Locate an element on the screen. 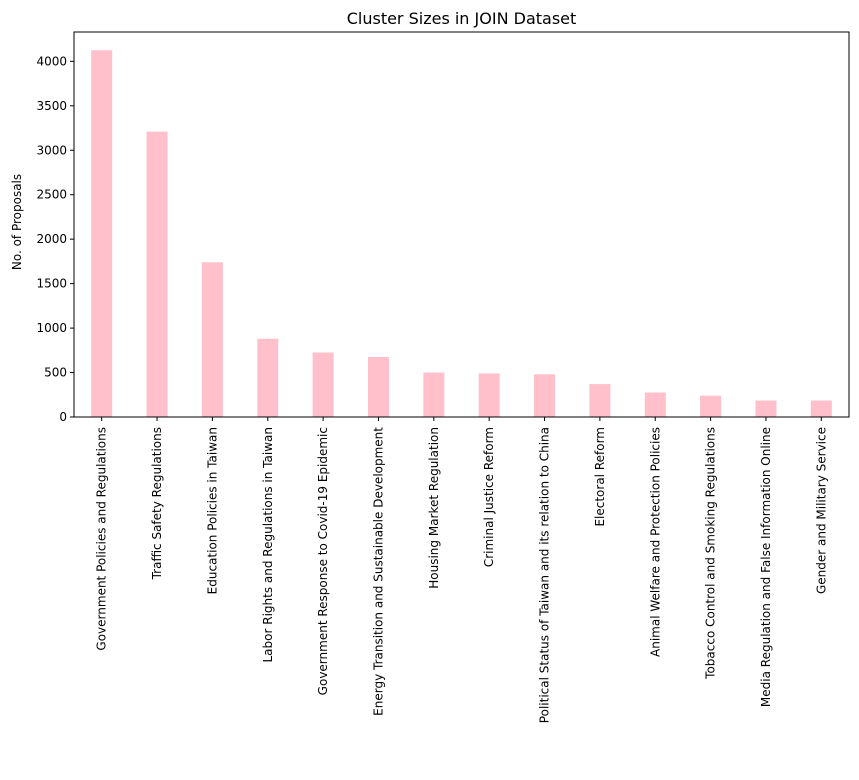 The height and width of the screenshot is (780, 859). y-axis-ticks: 0 500 1000 1500 2000 2500 3000 3500 4000 is located at coordinates (55, 239).